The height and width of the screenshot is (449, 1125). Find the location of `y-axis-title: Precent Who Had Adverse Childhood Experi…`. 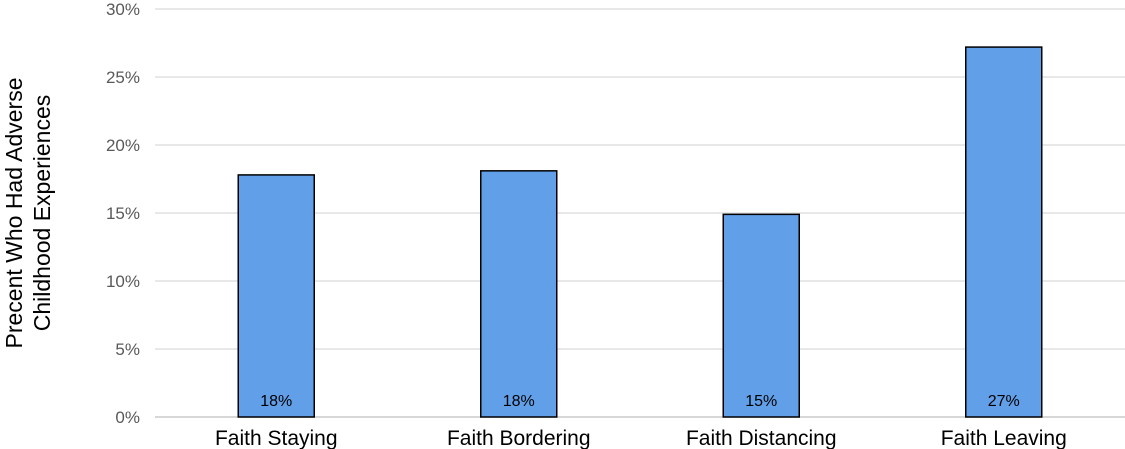

y-axis-title: Precent Who Had Adverse Childhood Experi… is located at coordinates (28, 212).